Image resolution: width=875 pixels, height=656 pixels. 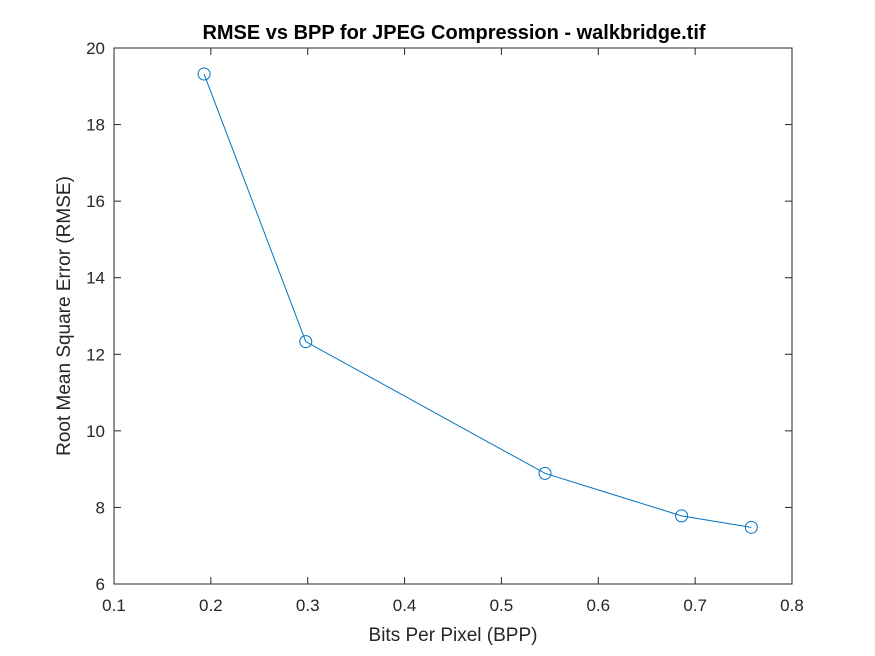 What do you see at coordinates (792, 605) in the screenshot?
I see `x-tick-label: 0.8` at bounding box center [792, 605].